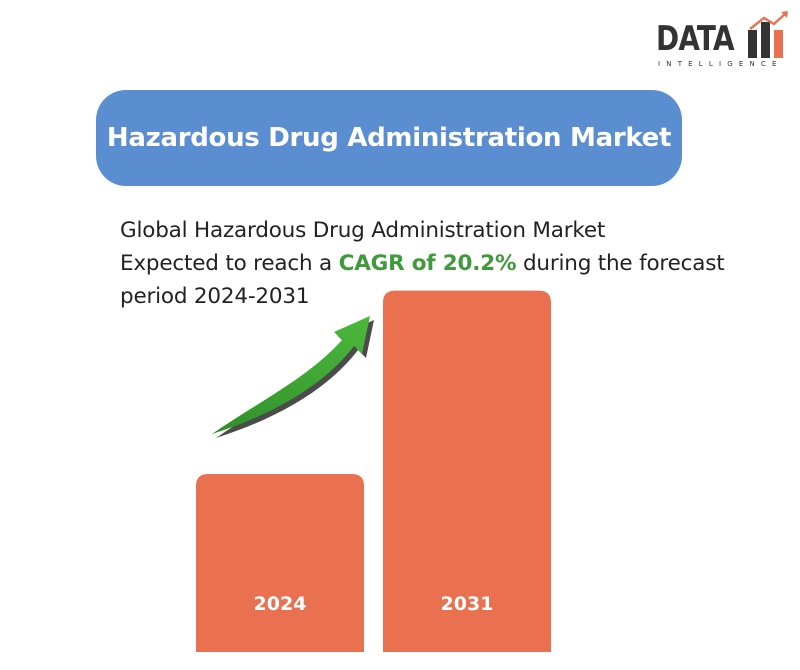 The height and width of the screenshot is (670, 800). Describe the element at coordinates (620, 263) in the screenshot. I see `description-suffix: during the forecast` at that location.